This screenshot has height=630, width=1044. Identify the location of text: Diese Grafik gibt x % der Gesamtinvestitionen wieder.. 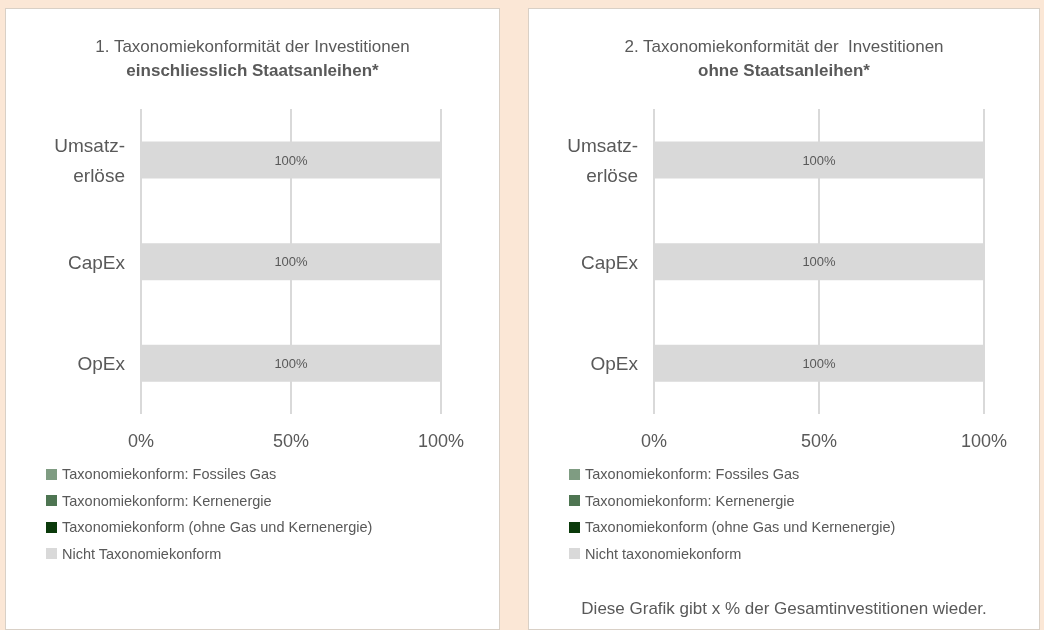
(784, 609).